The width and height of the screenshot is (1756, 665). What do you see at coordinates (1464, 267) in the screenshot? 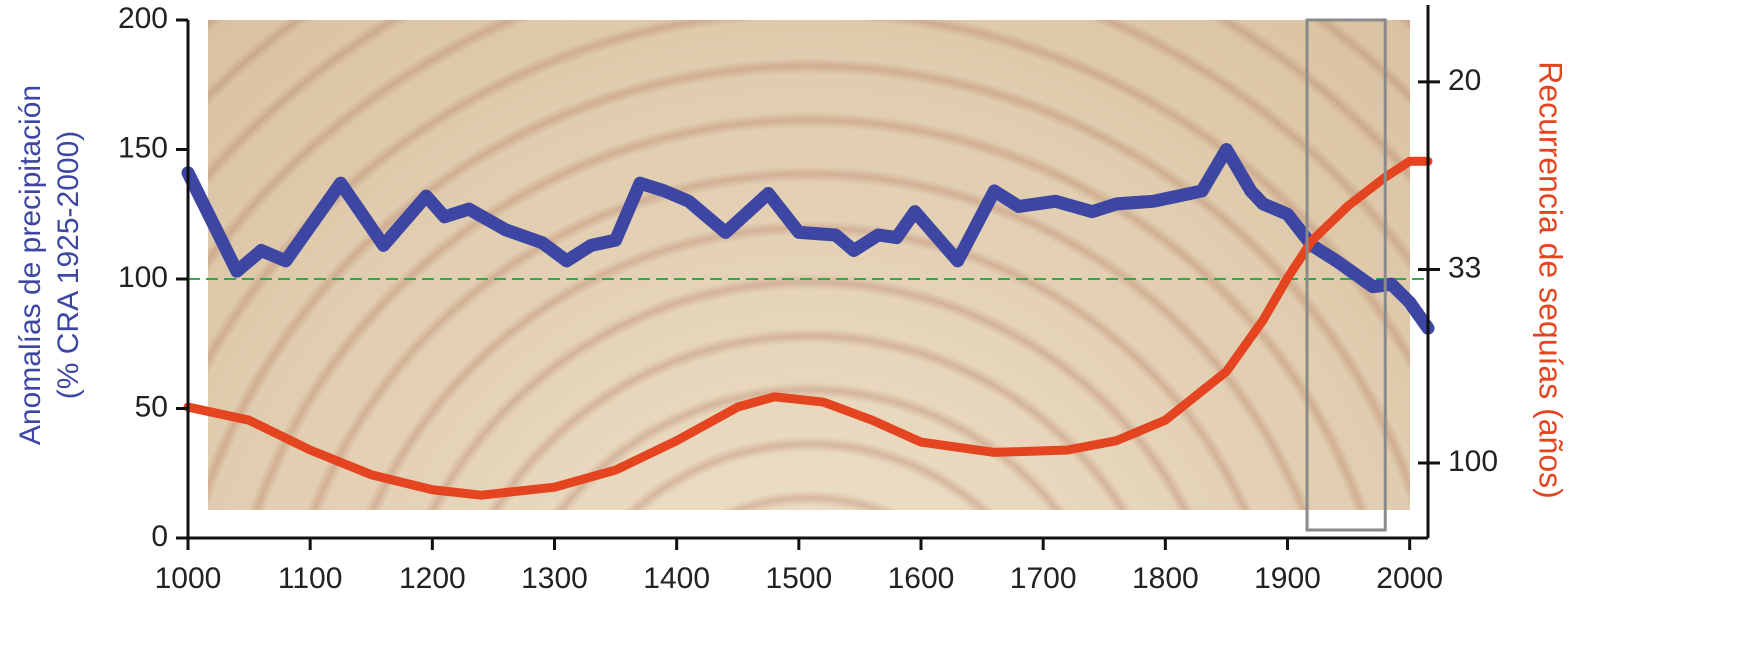
I see `y2-tick-label: 33` at bounding box center [1464, 267].